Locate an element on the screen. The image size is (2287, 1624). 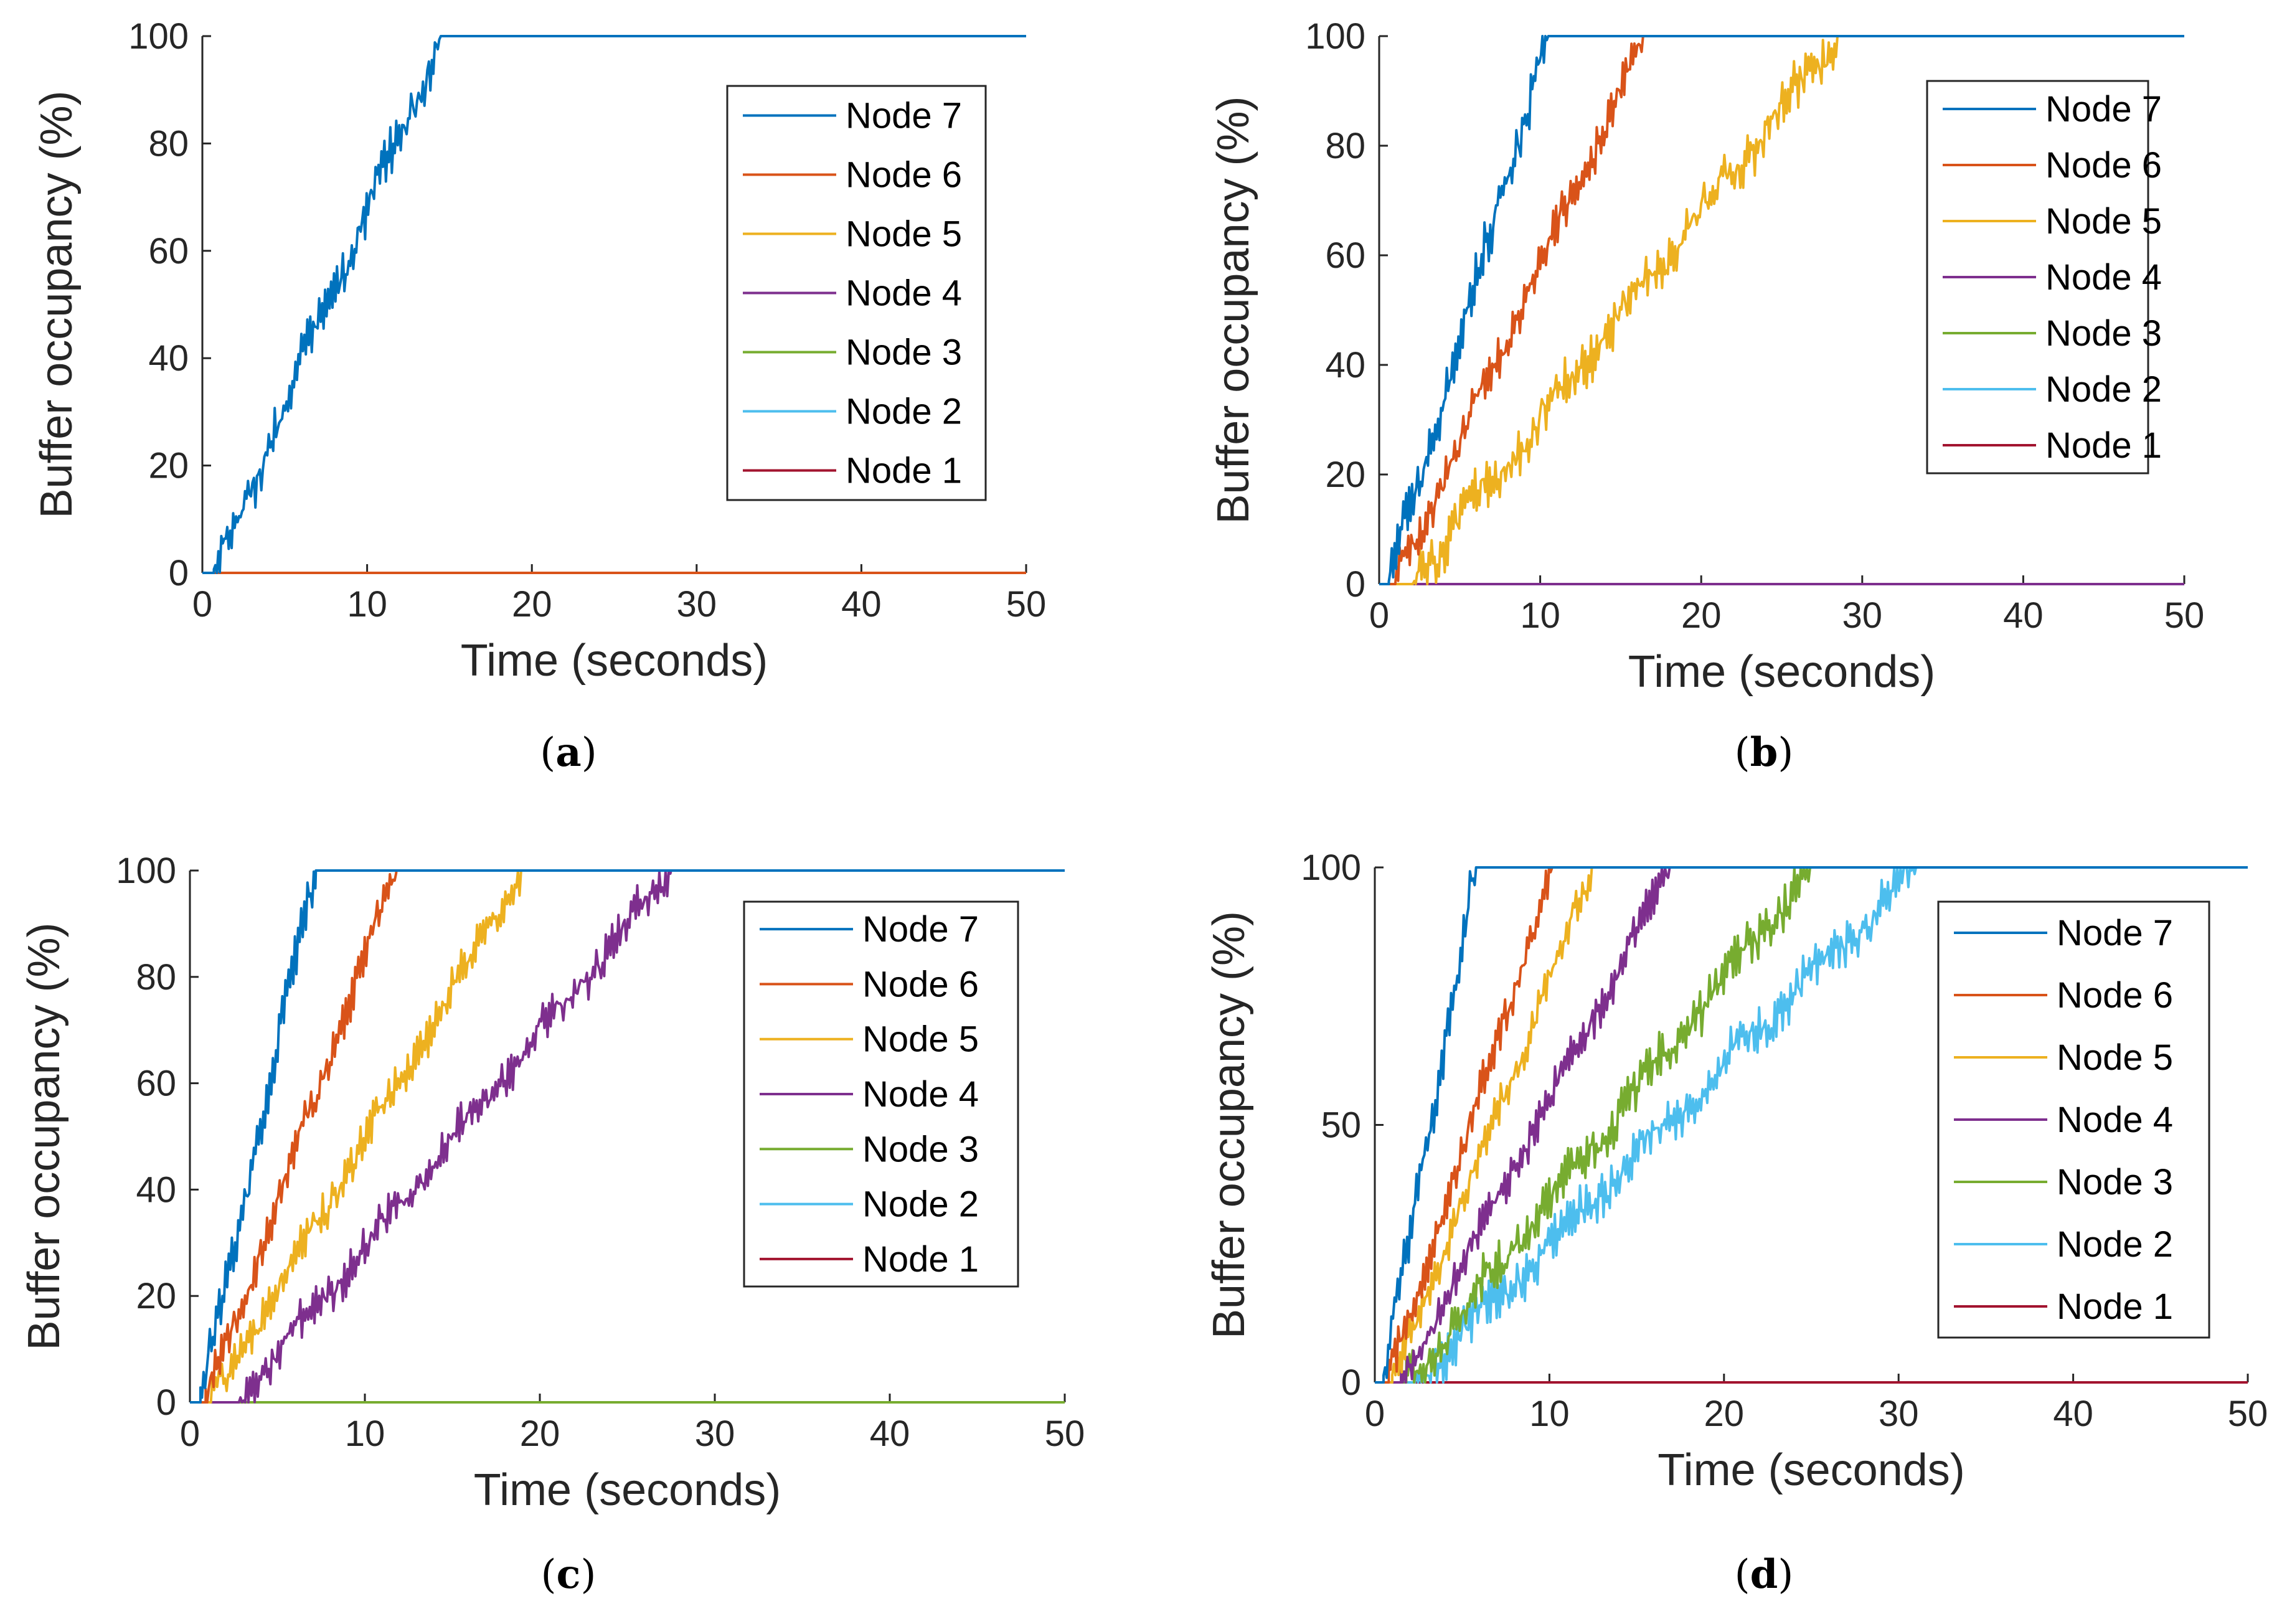
panel-label: (c) is located at coordinates (569, 1574).